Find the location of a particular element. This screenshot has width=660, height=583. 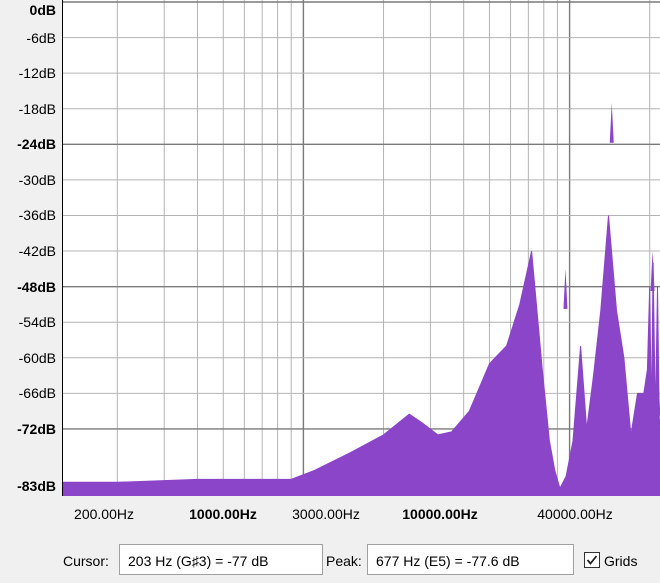

y-tick-label: -12dB is located at coordinates (37, 73).